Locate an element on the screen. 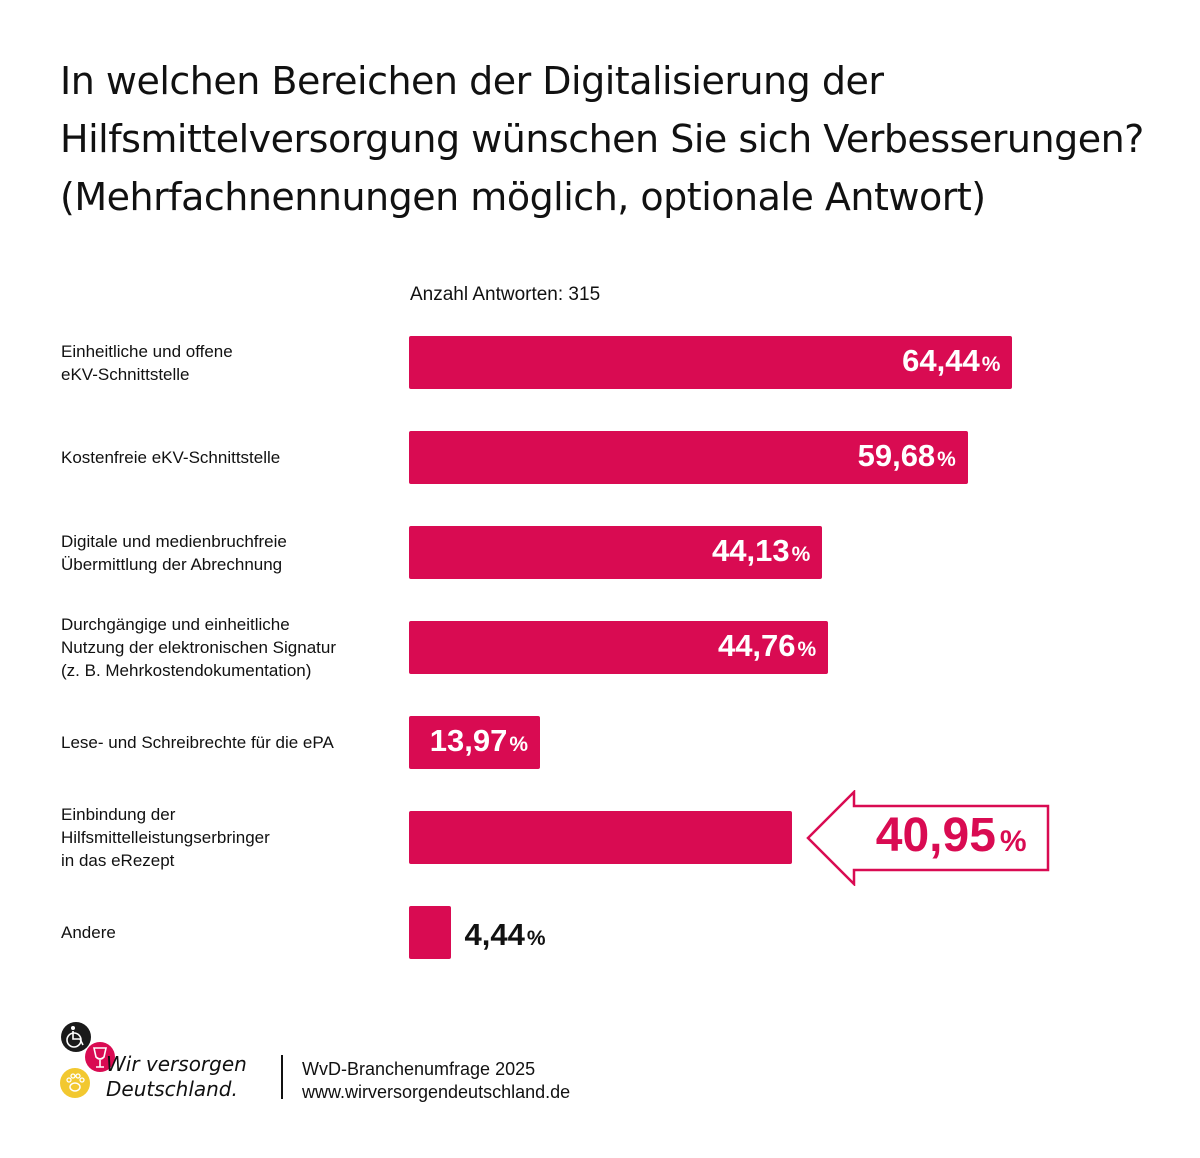 The height and width of the screenshot is (1158, 1200). category-label-line: Einheitliche und offene is located at coordinates (147, 351).